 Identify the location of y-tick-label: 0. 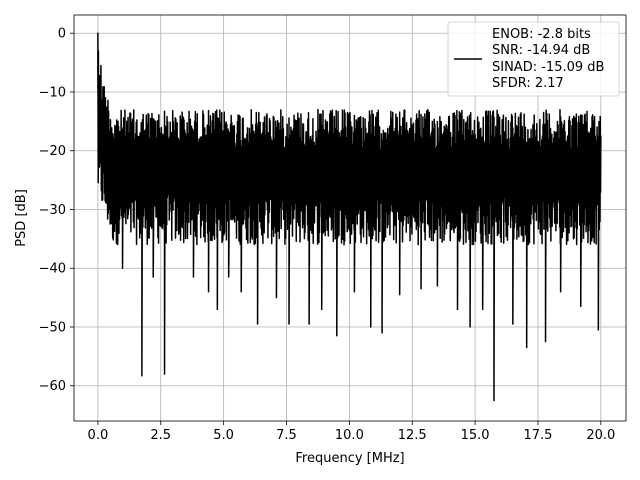
(62, 34).